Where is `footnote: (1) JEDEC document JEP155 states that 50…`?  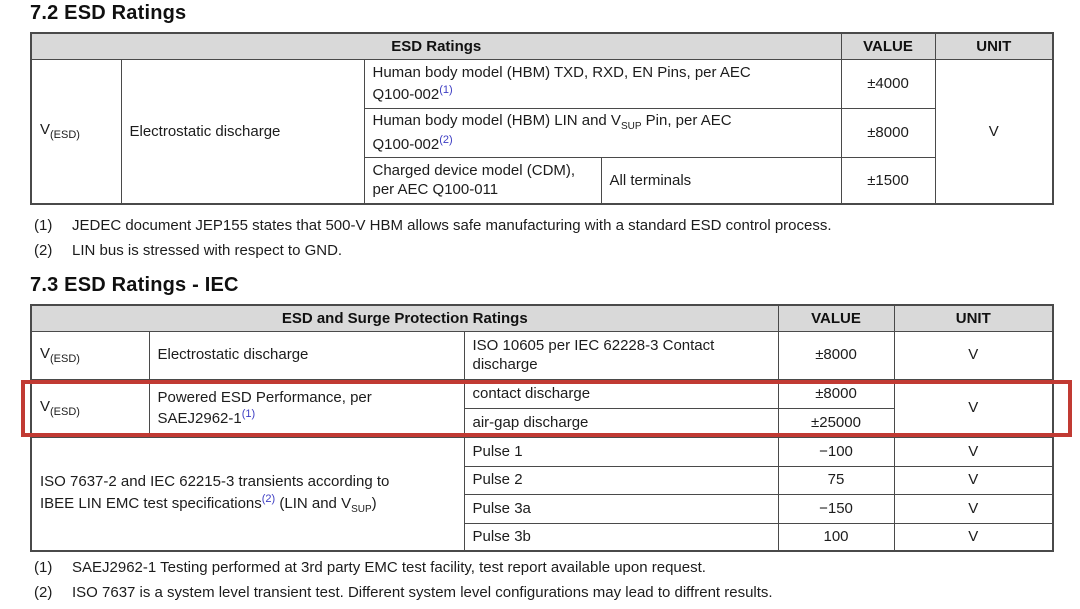 footnote: (1) JEDEC document JEP155 states that 50… is located at coordinates (549, 226).